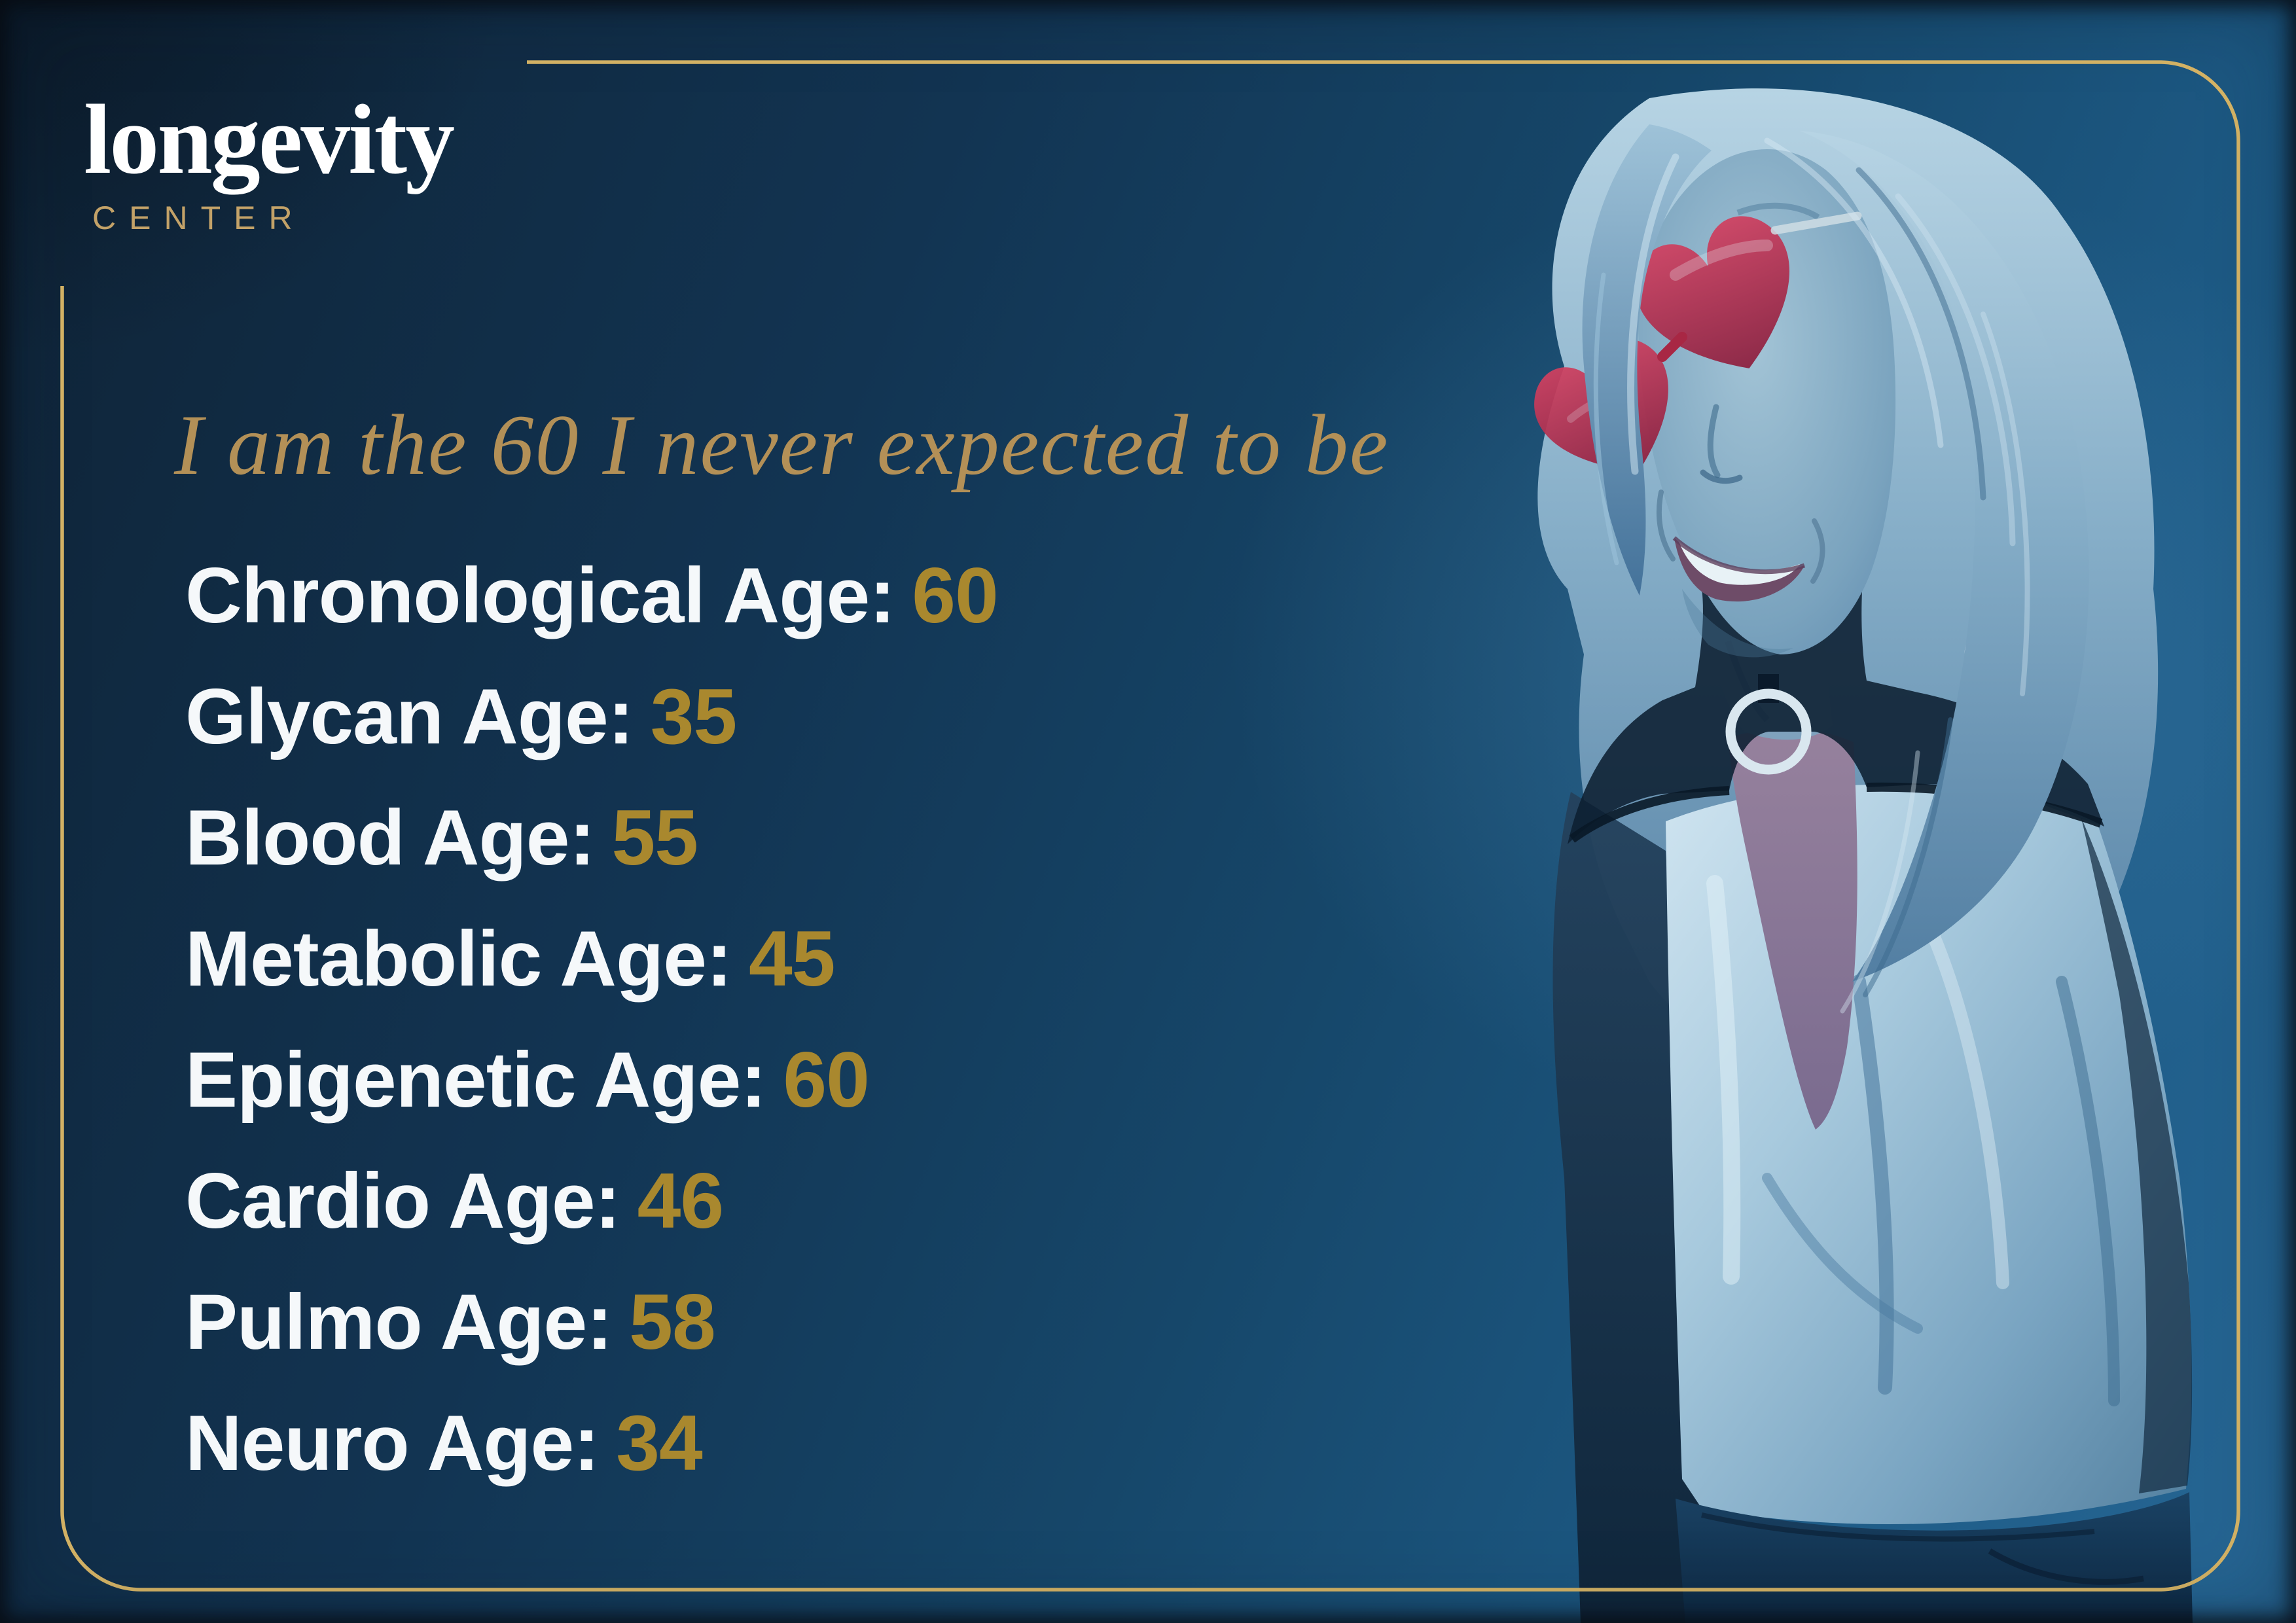 This screenshot has width=2296, height=1623. I want to click on metric-glycan-age: Glycan Age: 35, so click(591, 716).